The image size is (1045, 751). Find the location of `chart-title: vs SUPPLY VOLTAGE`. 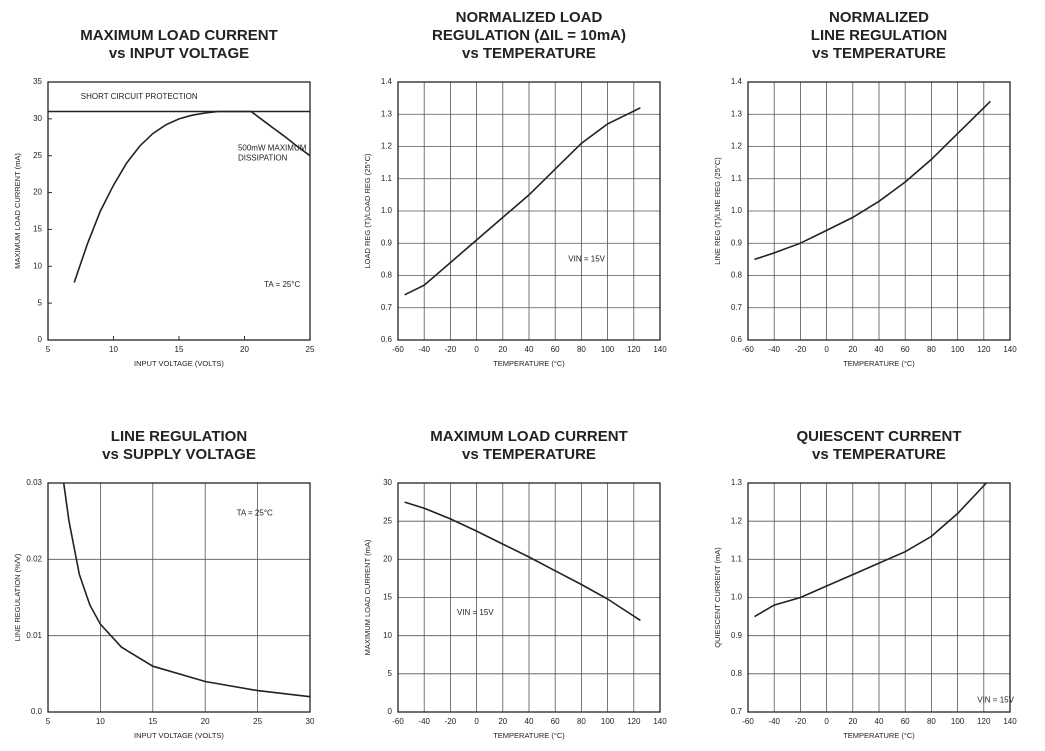

chart-title: vs SUPPLY VOLTAGE is located at coordinates (179, 454).